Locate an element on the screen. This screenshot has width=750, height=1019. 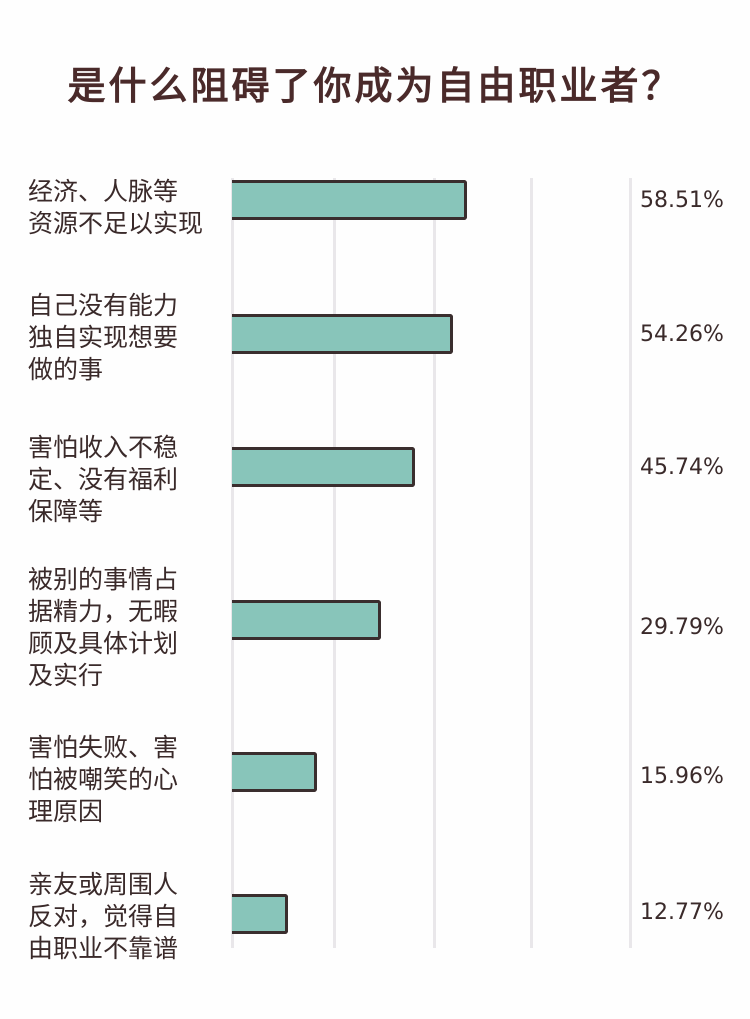
value-label: 54.26% is located at coordinates (682, 334).